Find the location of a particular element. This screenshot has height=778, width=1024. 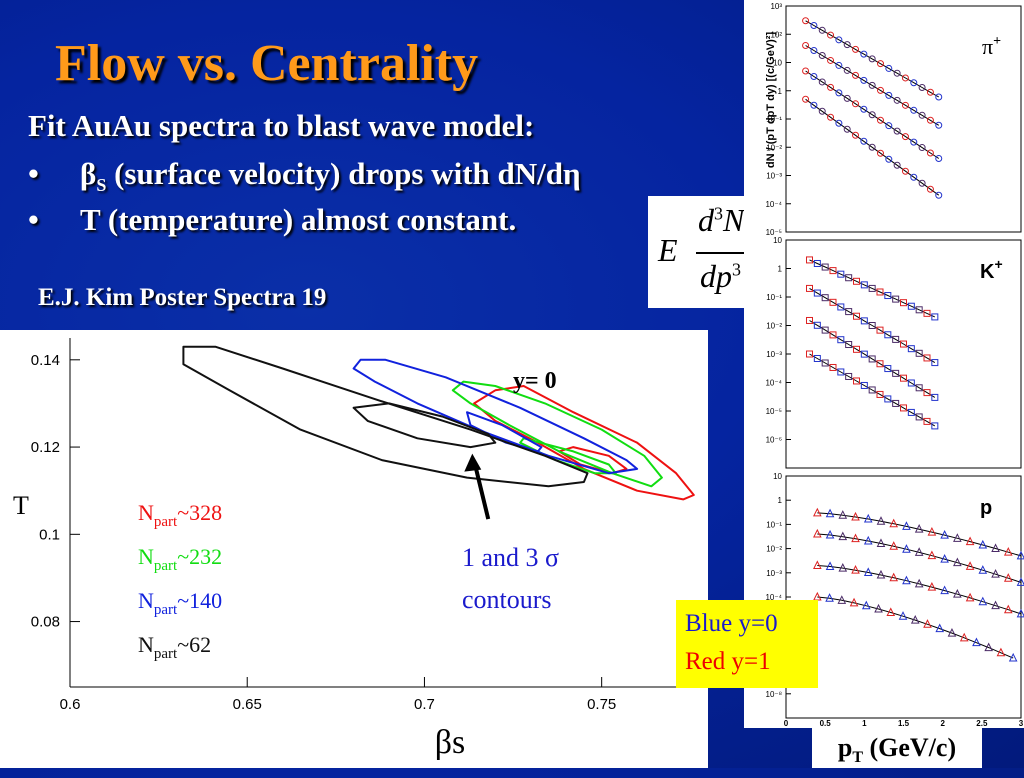

spectra-x-tick-label: 0 is located at coordinates (786, 723).